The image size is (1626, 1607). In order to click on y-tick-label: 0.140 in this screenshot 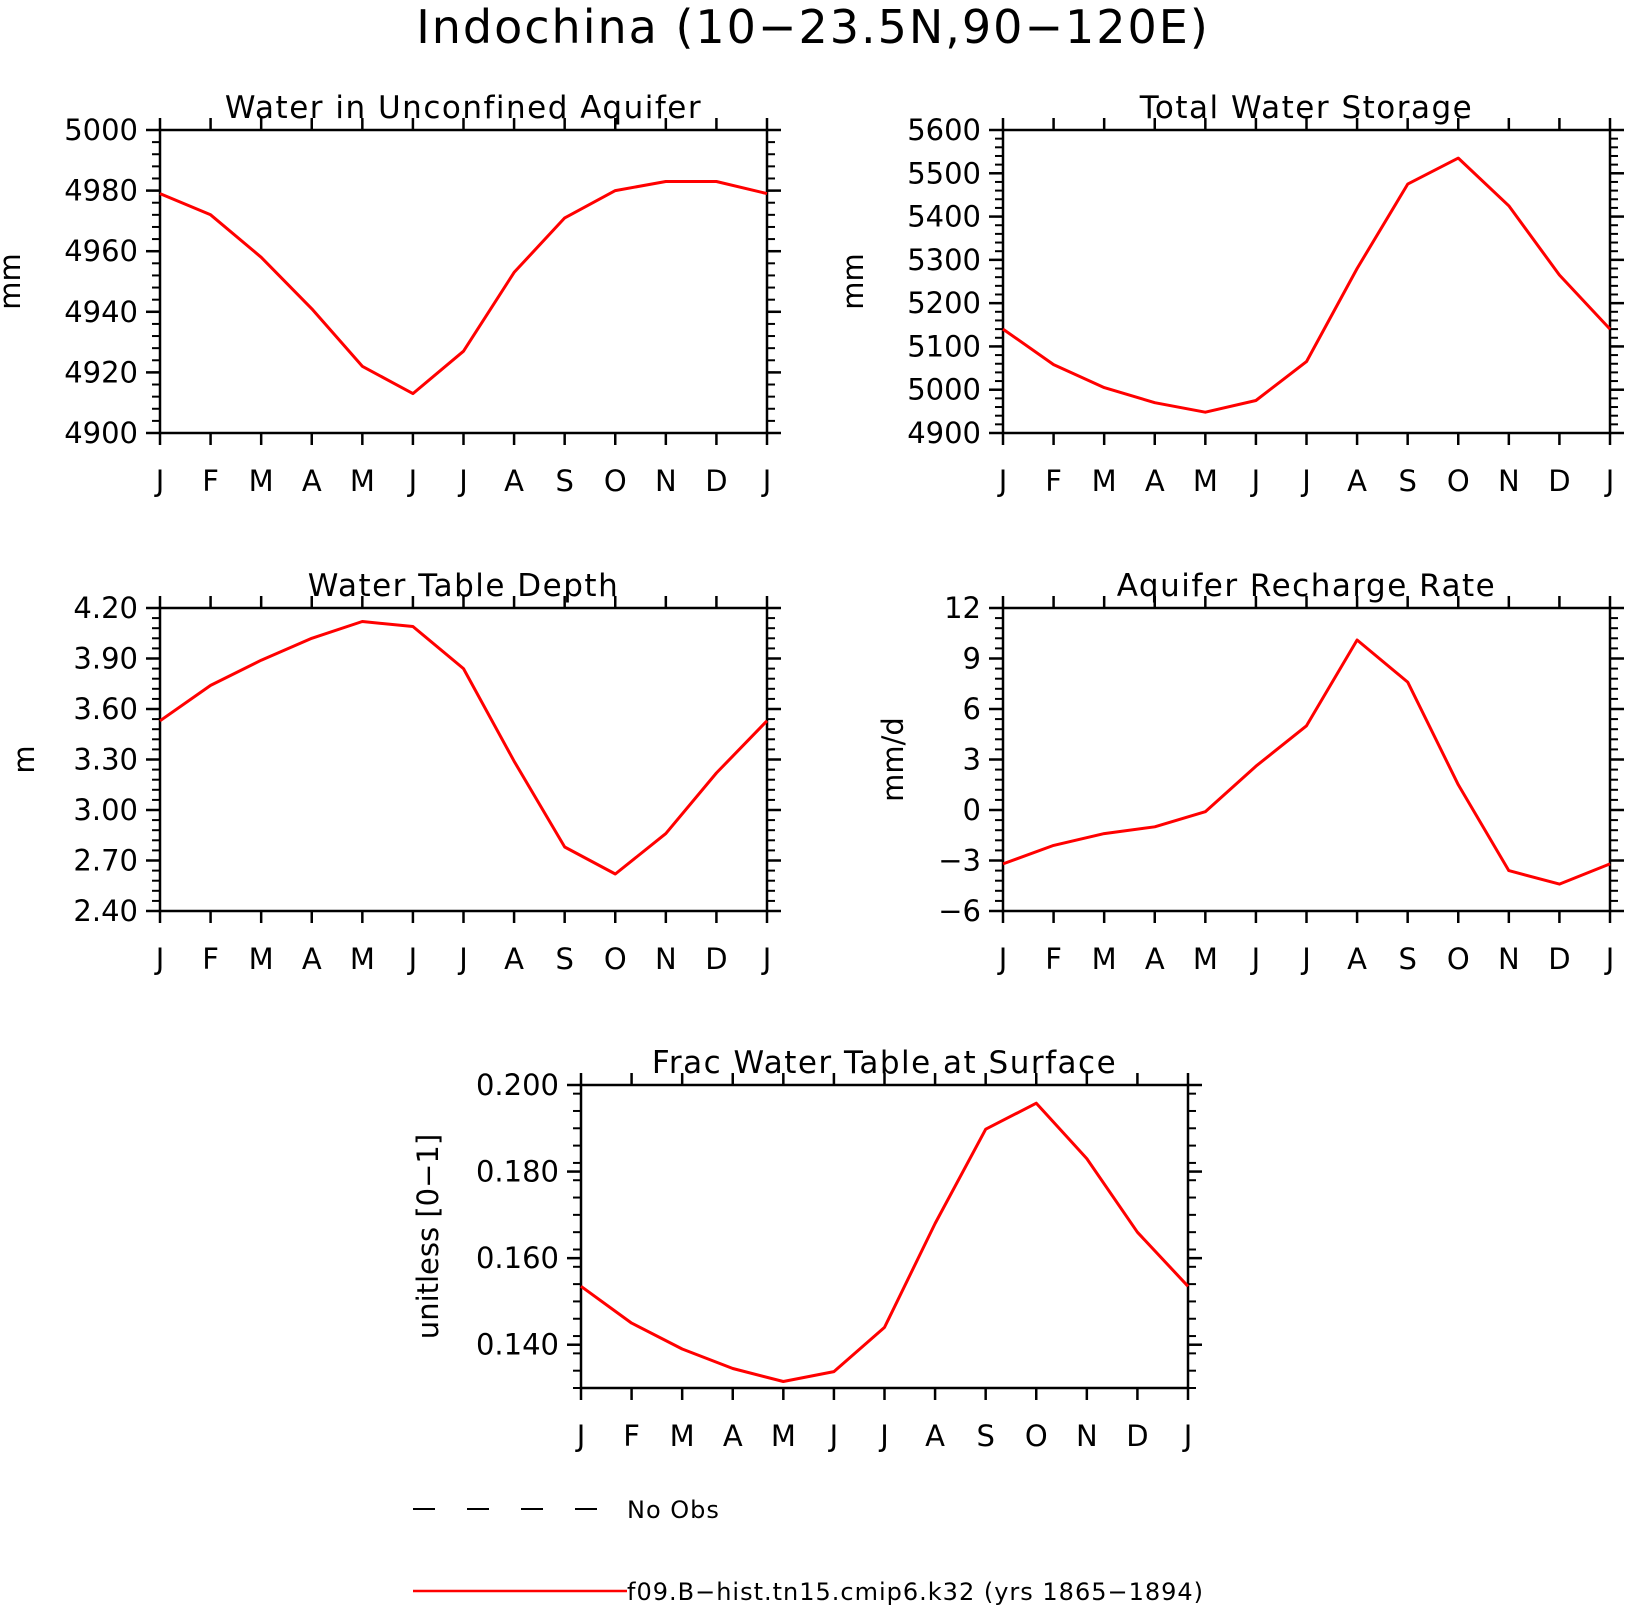, I will do `click(517, 1345)`.